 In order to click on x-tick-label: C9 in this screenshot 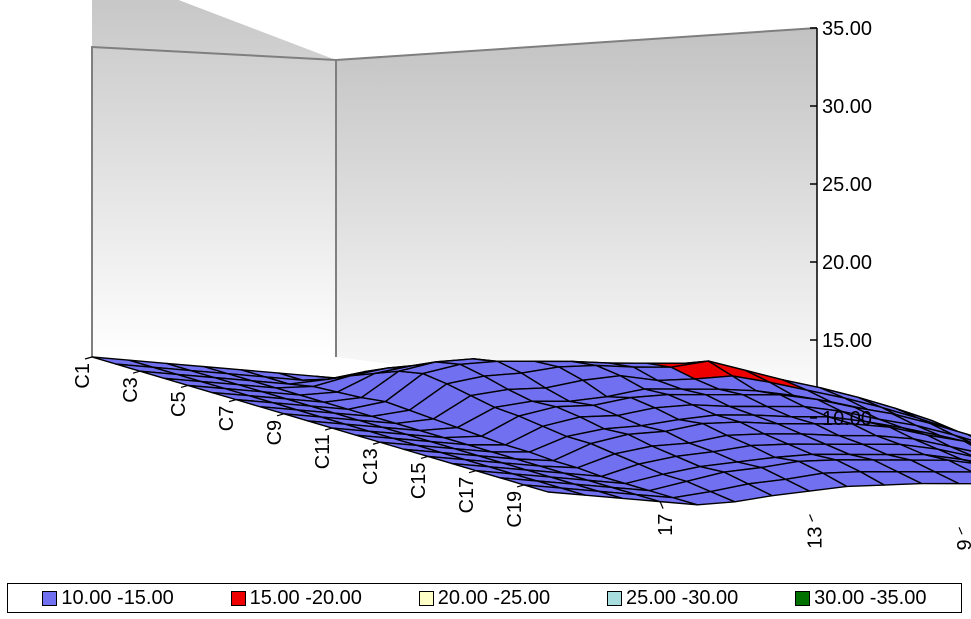, I will do `click(275, 433)`.